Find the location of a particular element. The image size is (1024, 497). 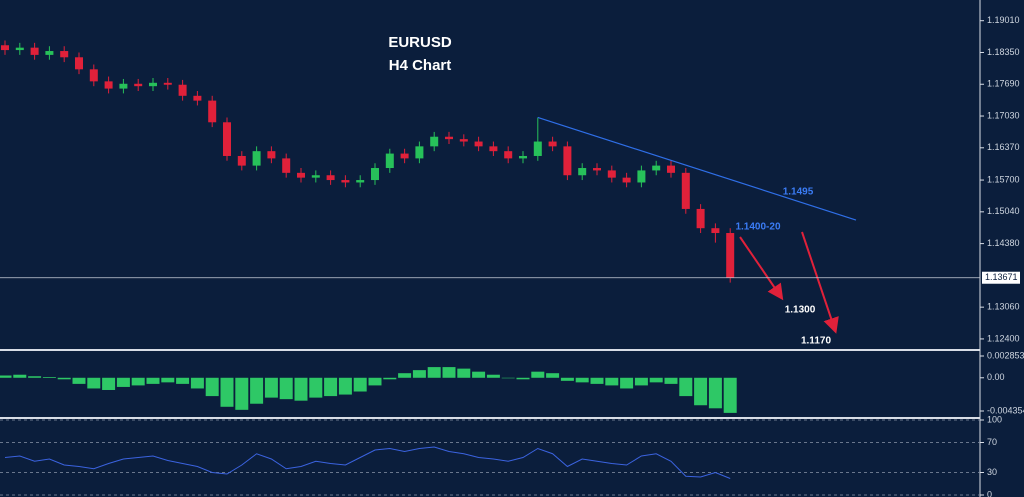

y-tick-label: 70 is located at coordinates (992, 442).